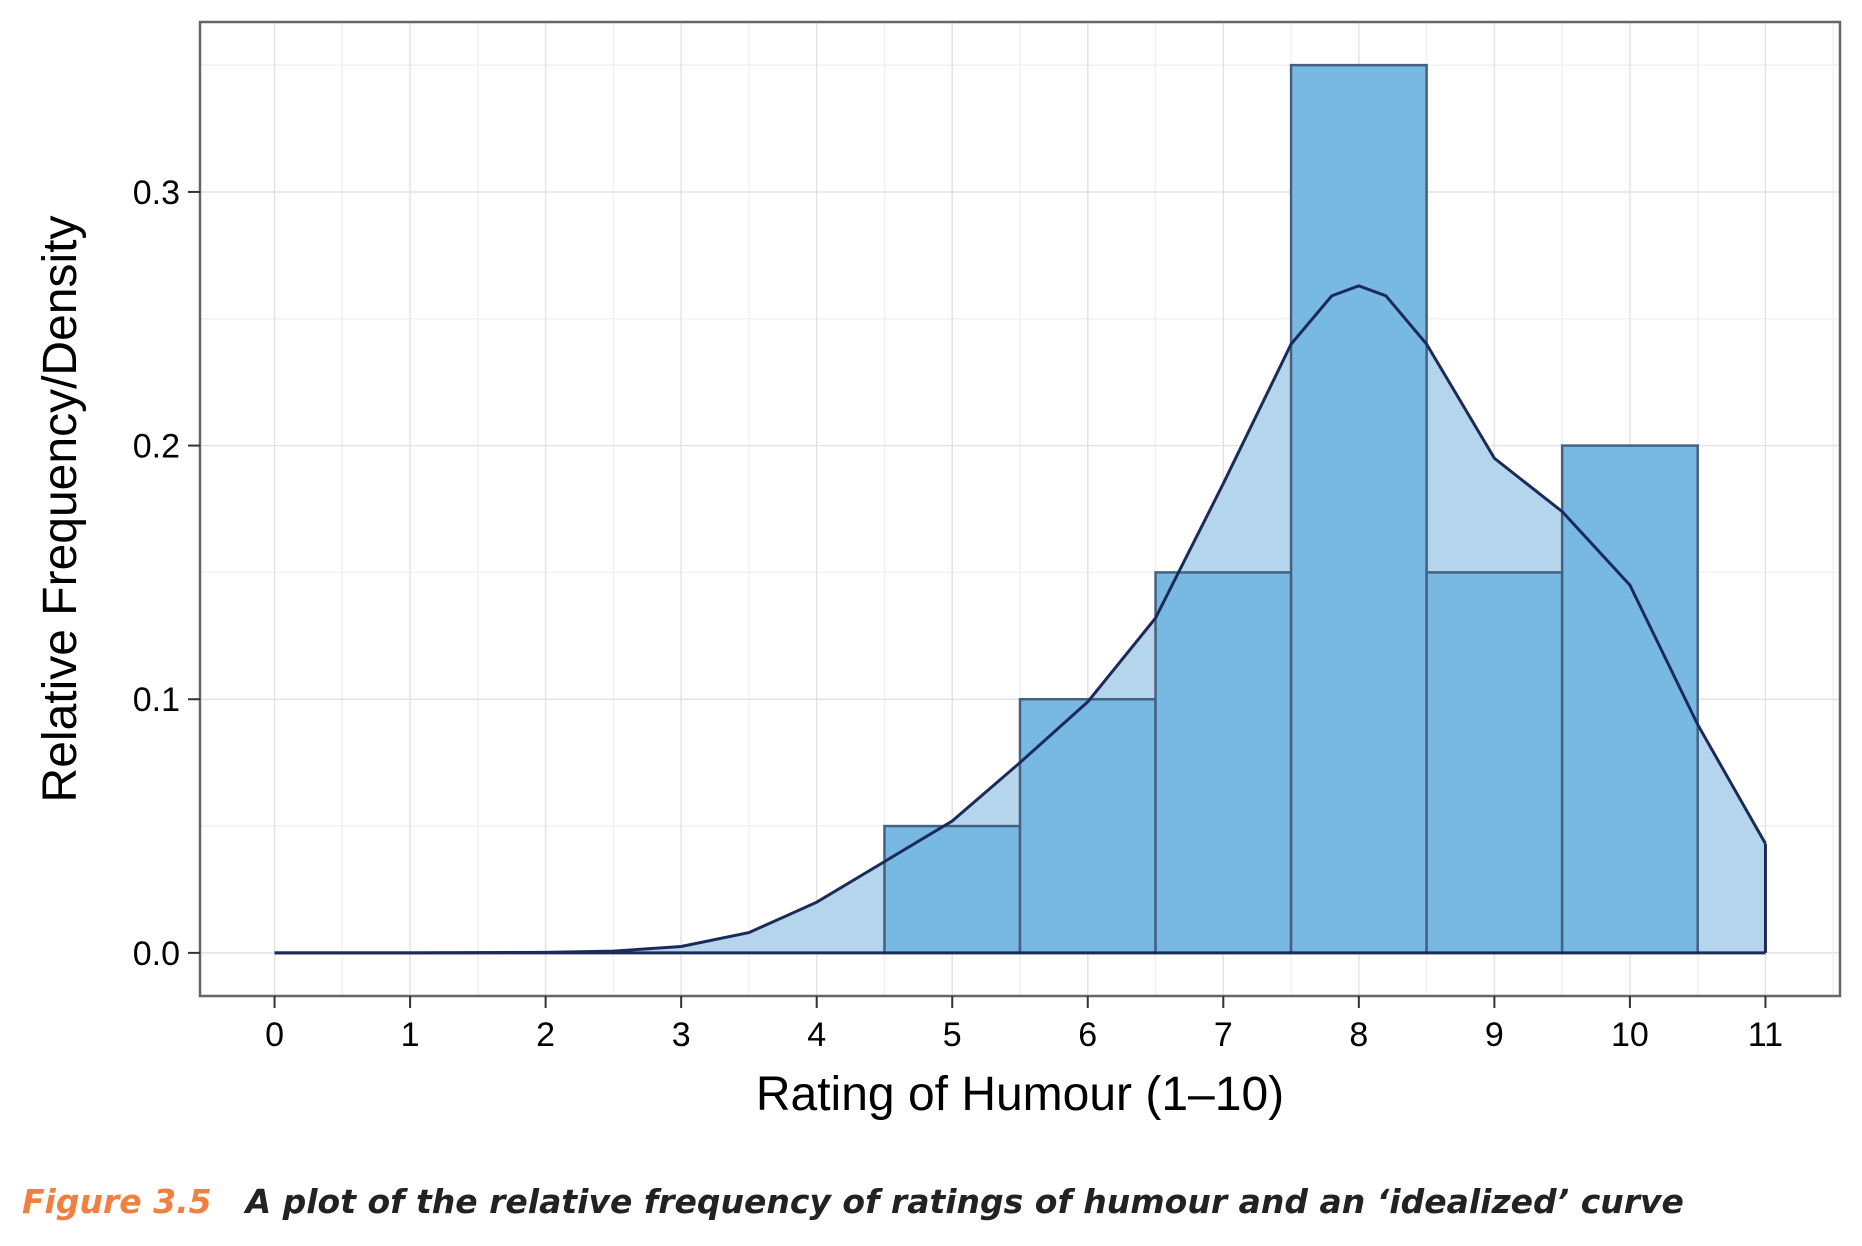 This screenshot has height=1246, width=1862. What do you see at coordinates (156, 447) in the screenshot?
I see `y-tick-label: 0.2` at bounding box center [156, 447].